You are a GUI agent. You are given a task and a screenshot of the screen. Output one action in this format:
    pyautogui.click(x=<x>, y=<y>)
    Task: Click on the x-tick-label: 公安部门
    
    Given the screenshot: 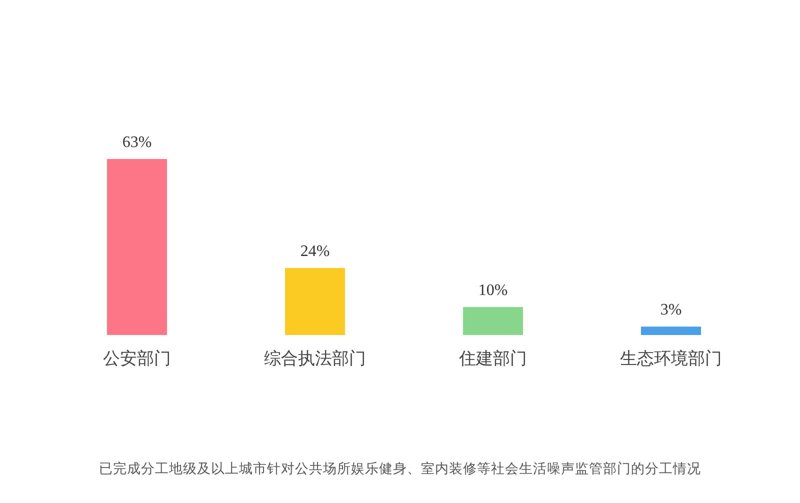 What is the action you would take?
    pyautogui.click(x=137, y=359)
    